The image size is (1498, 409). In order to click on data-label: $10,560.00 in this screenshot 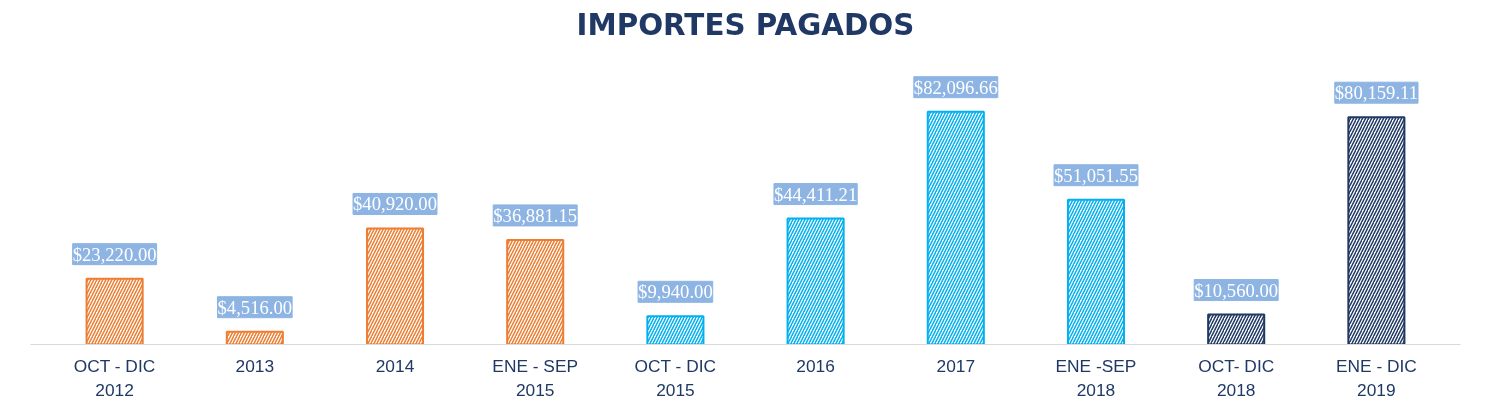, I will do `click(1236, 290)`.